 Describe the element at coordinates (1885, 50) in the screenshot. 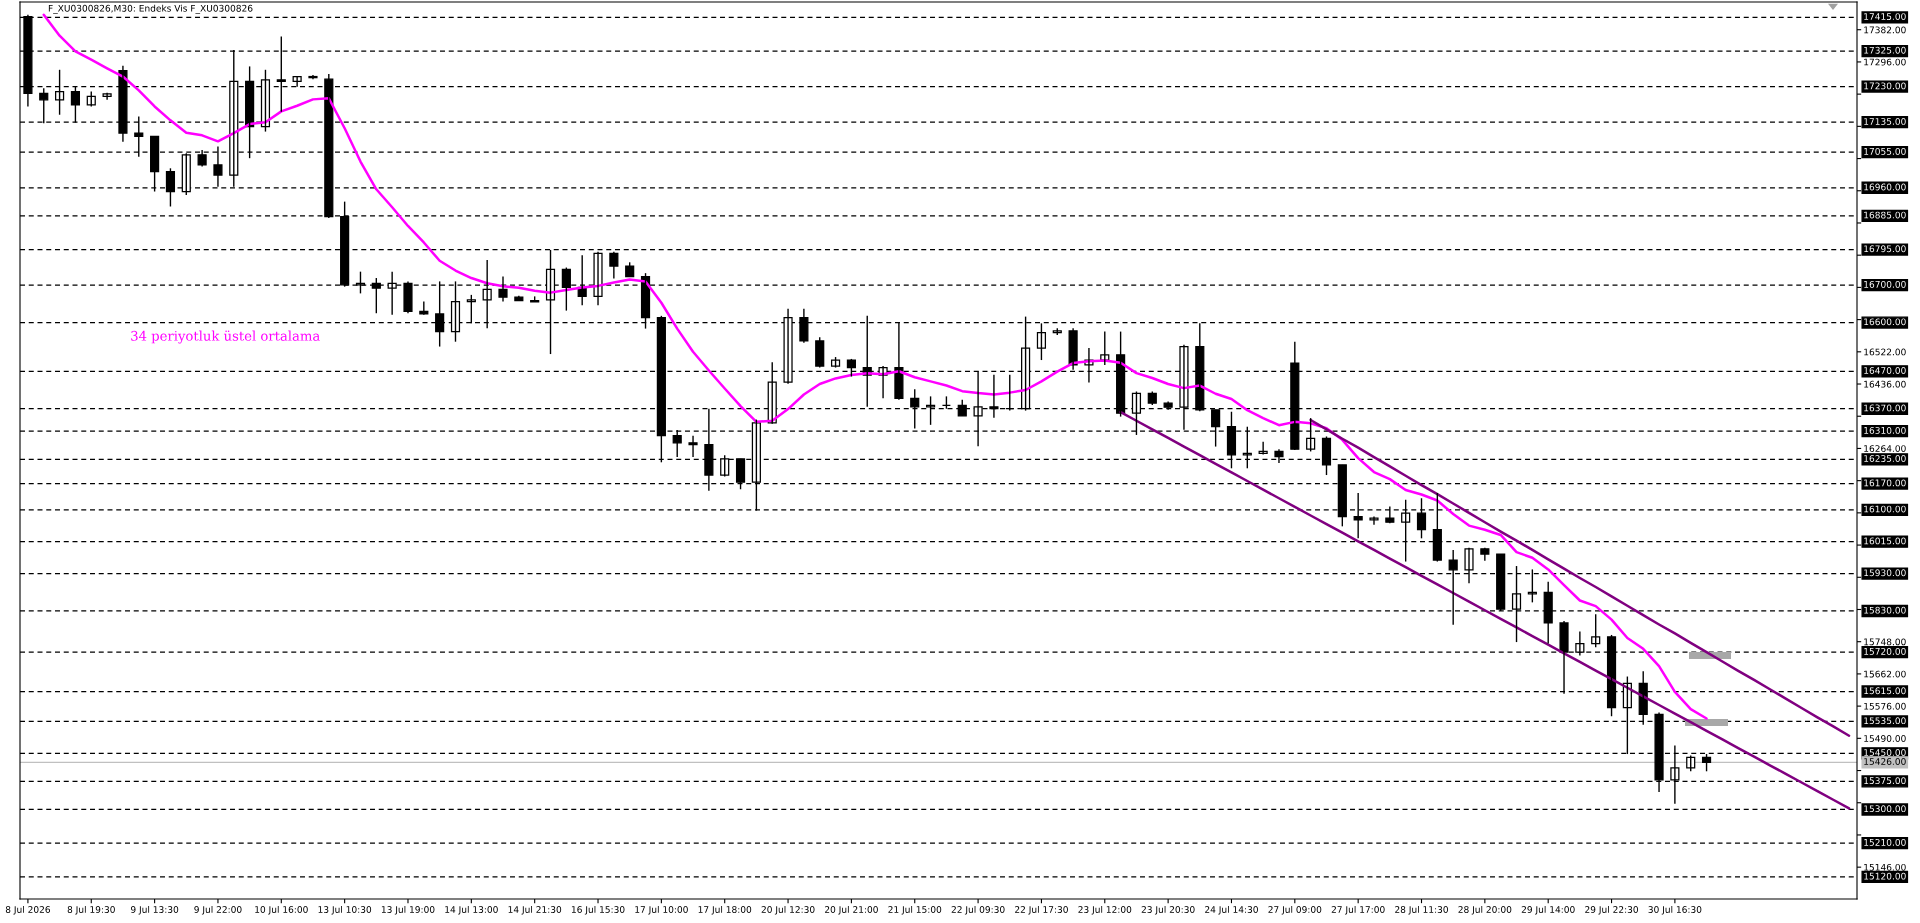

I see `ref-line-label: 17325.00` at that location.